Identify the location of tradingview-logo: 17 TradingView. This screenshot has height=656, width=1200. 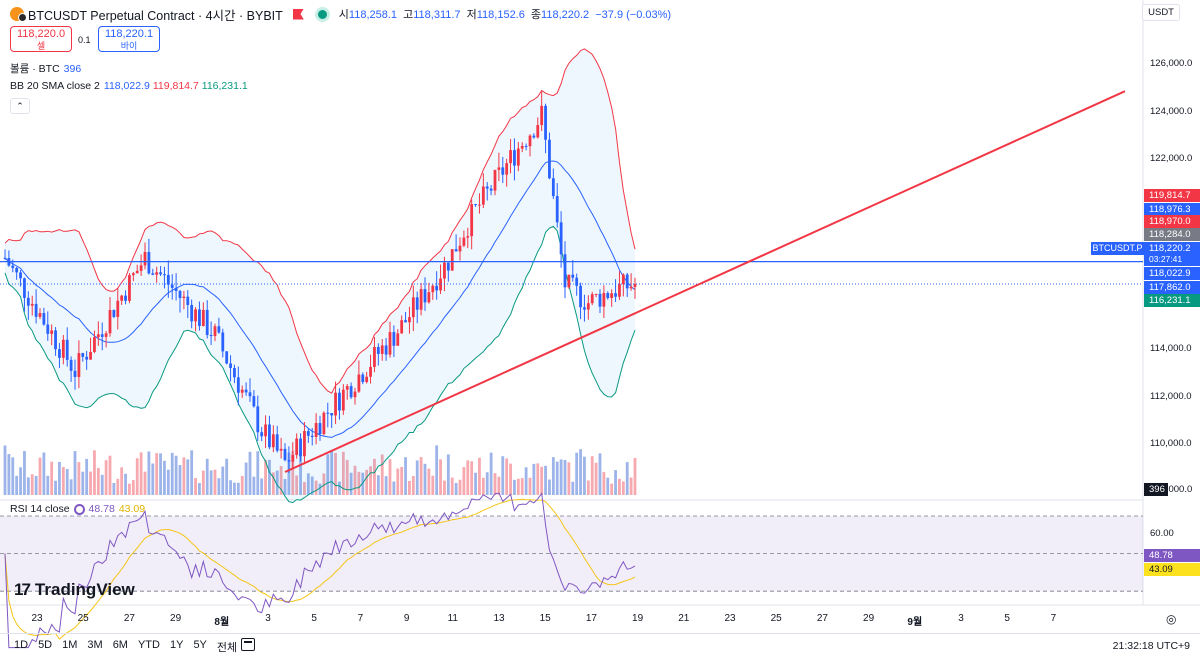
(74, 589).